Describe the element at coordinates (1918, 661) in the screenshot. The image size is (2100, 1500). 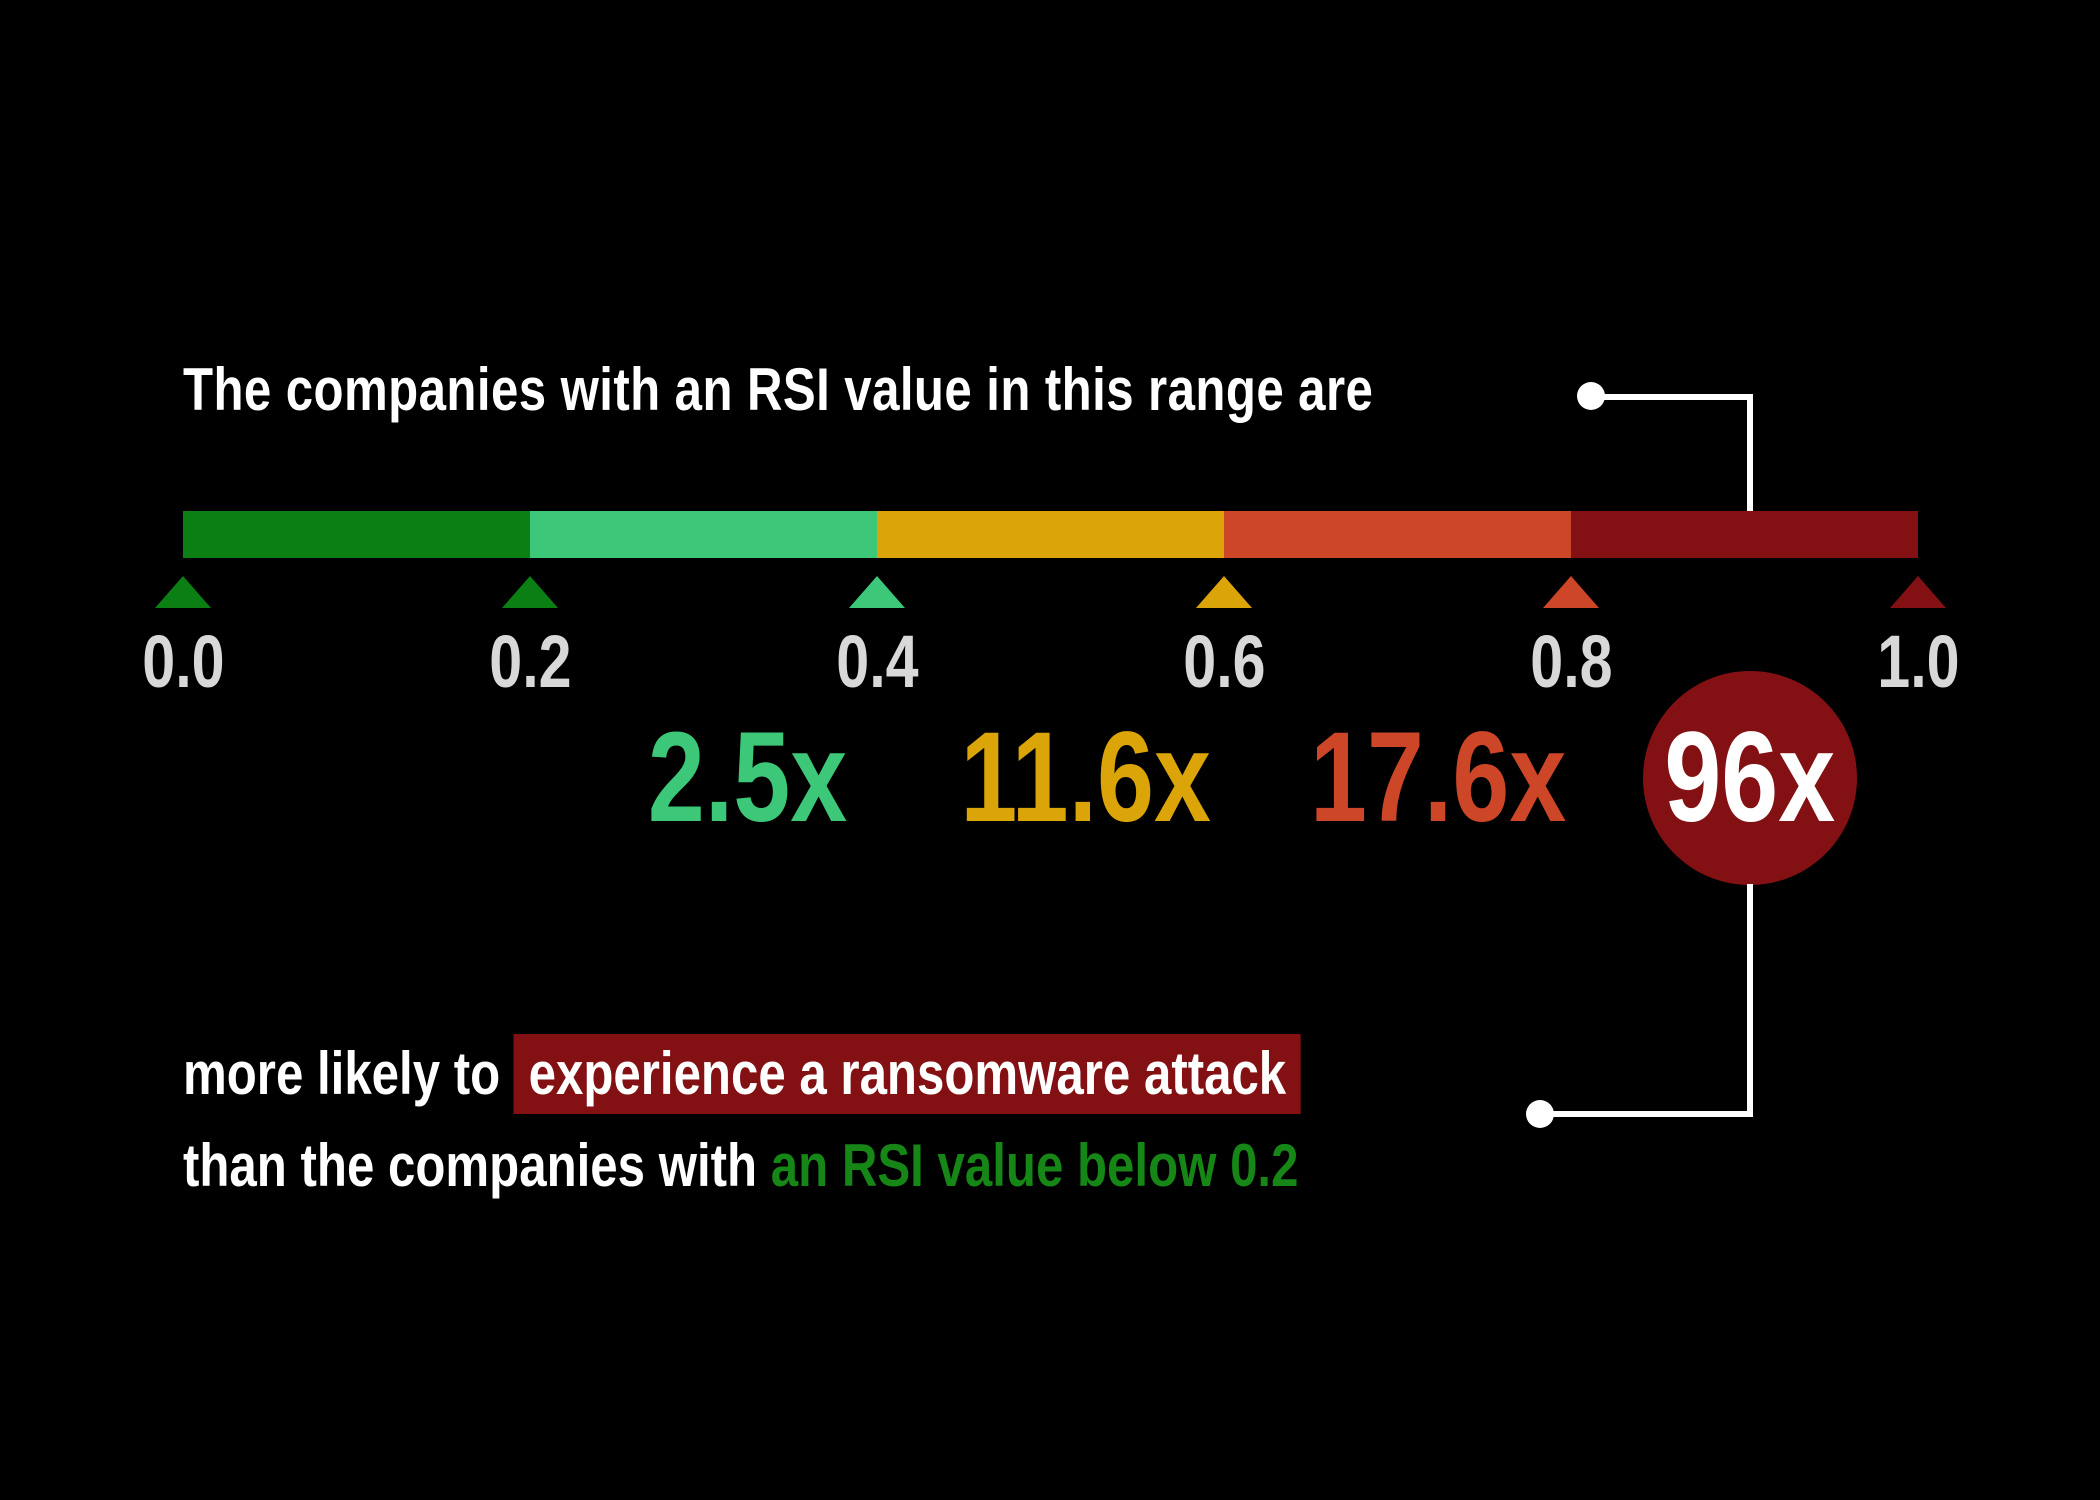
I see `tick-label-1.0: 1.0` at that location.